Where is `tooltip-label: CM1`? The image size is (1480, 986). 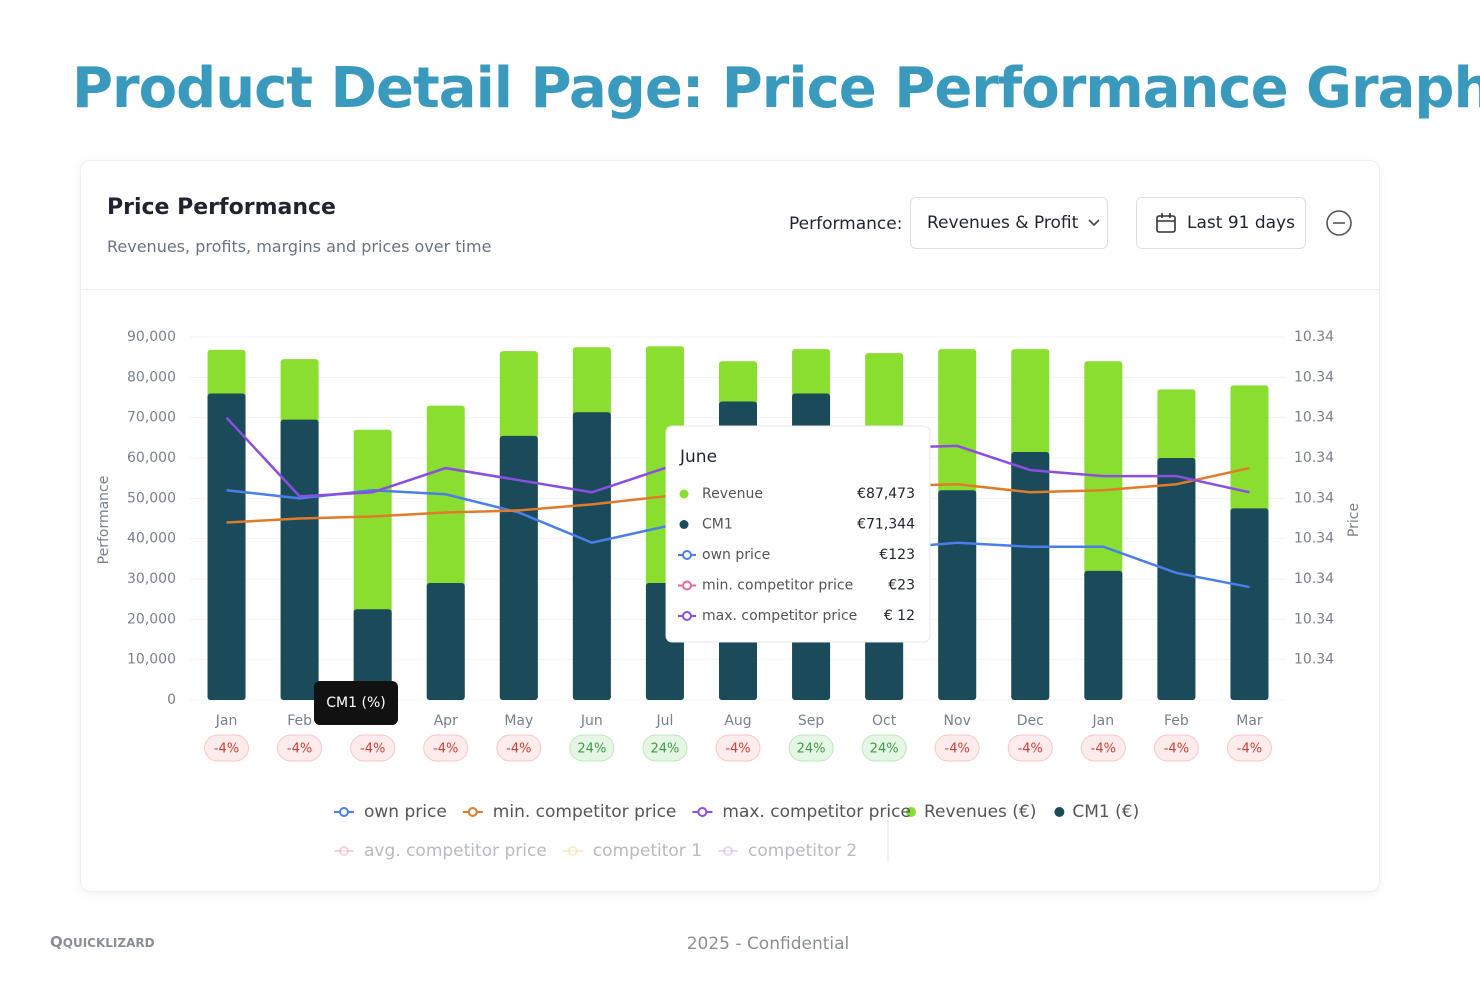
tooltip-label: CM1 is located at coordinates (717, 525).